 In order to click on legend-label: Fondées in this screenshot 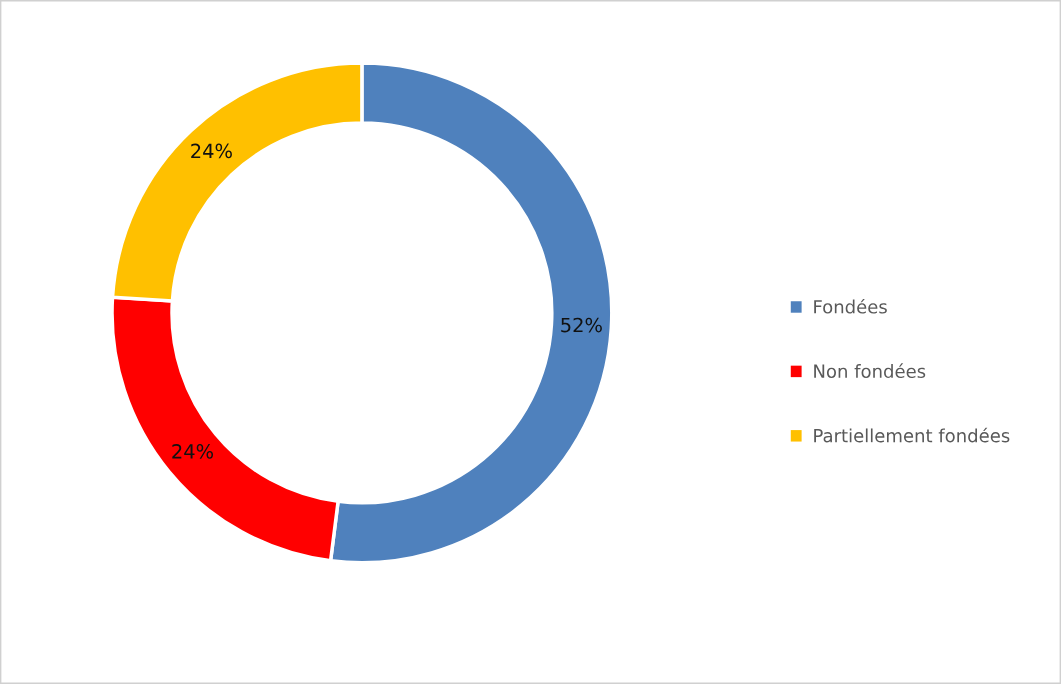, I will do `click(850, 306)`.